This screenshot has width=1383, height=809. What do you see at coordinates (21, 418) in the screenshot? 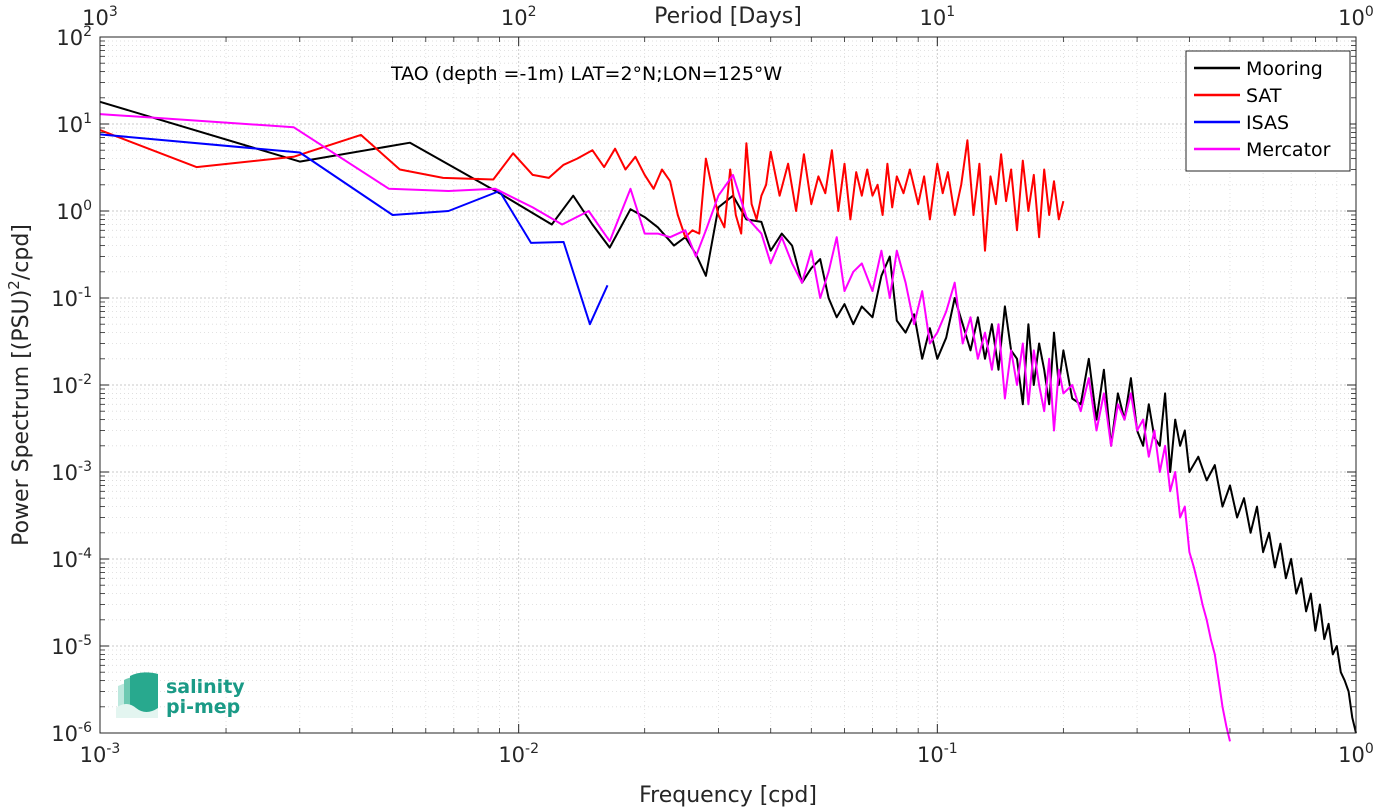
I see `y-axis-title-prefix: Power Spectrum [(PSU)` at bounding box center [21, 418].